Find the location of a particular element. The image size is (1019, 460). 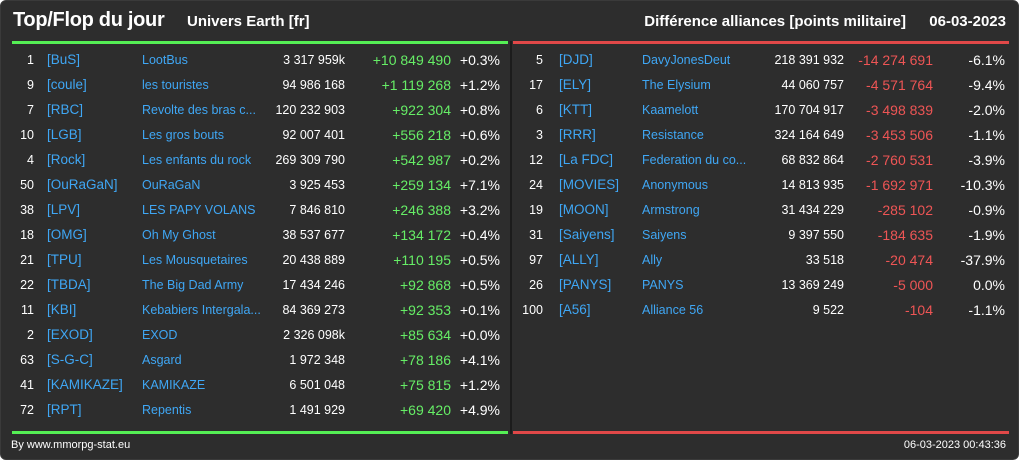

alliance-name-link: Saiyens is located at coordinates (664, 235).